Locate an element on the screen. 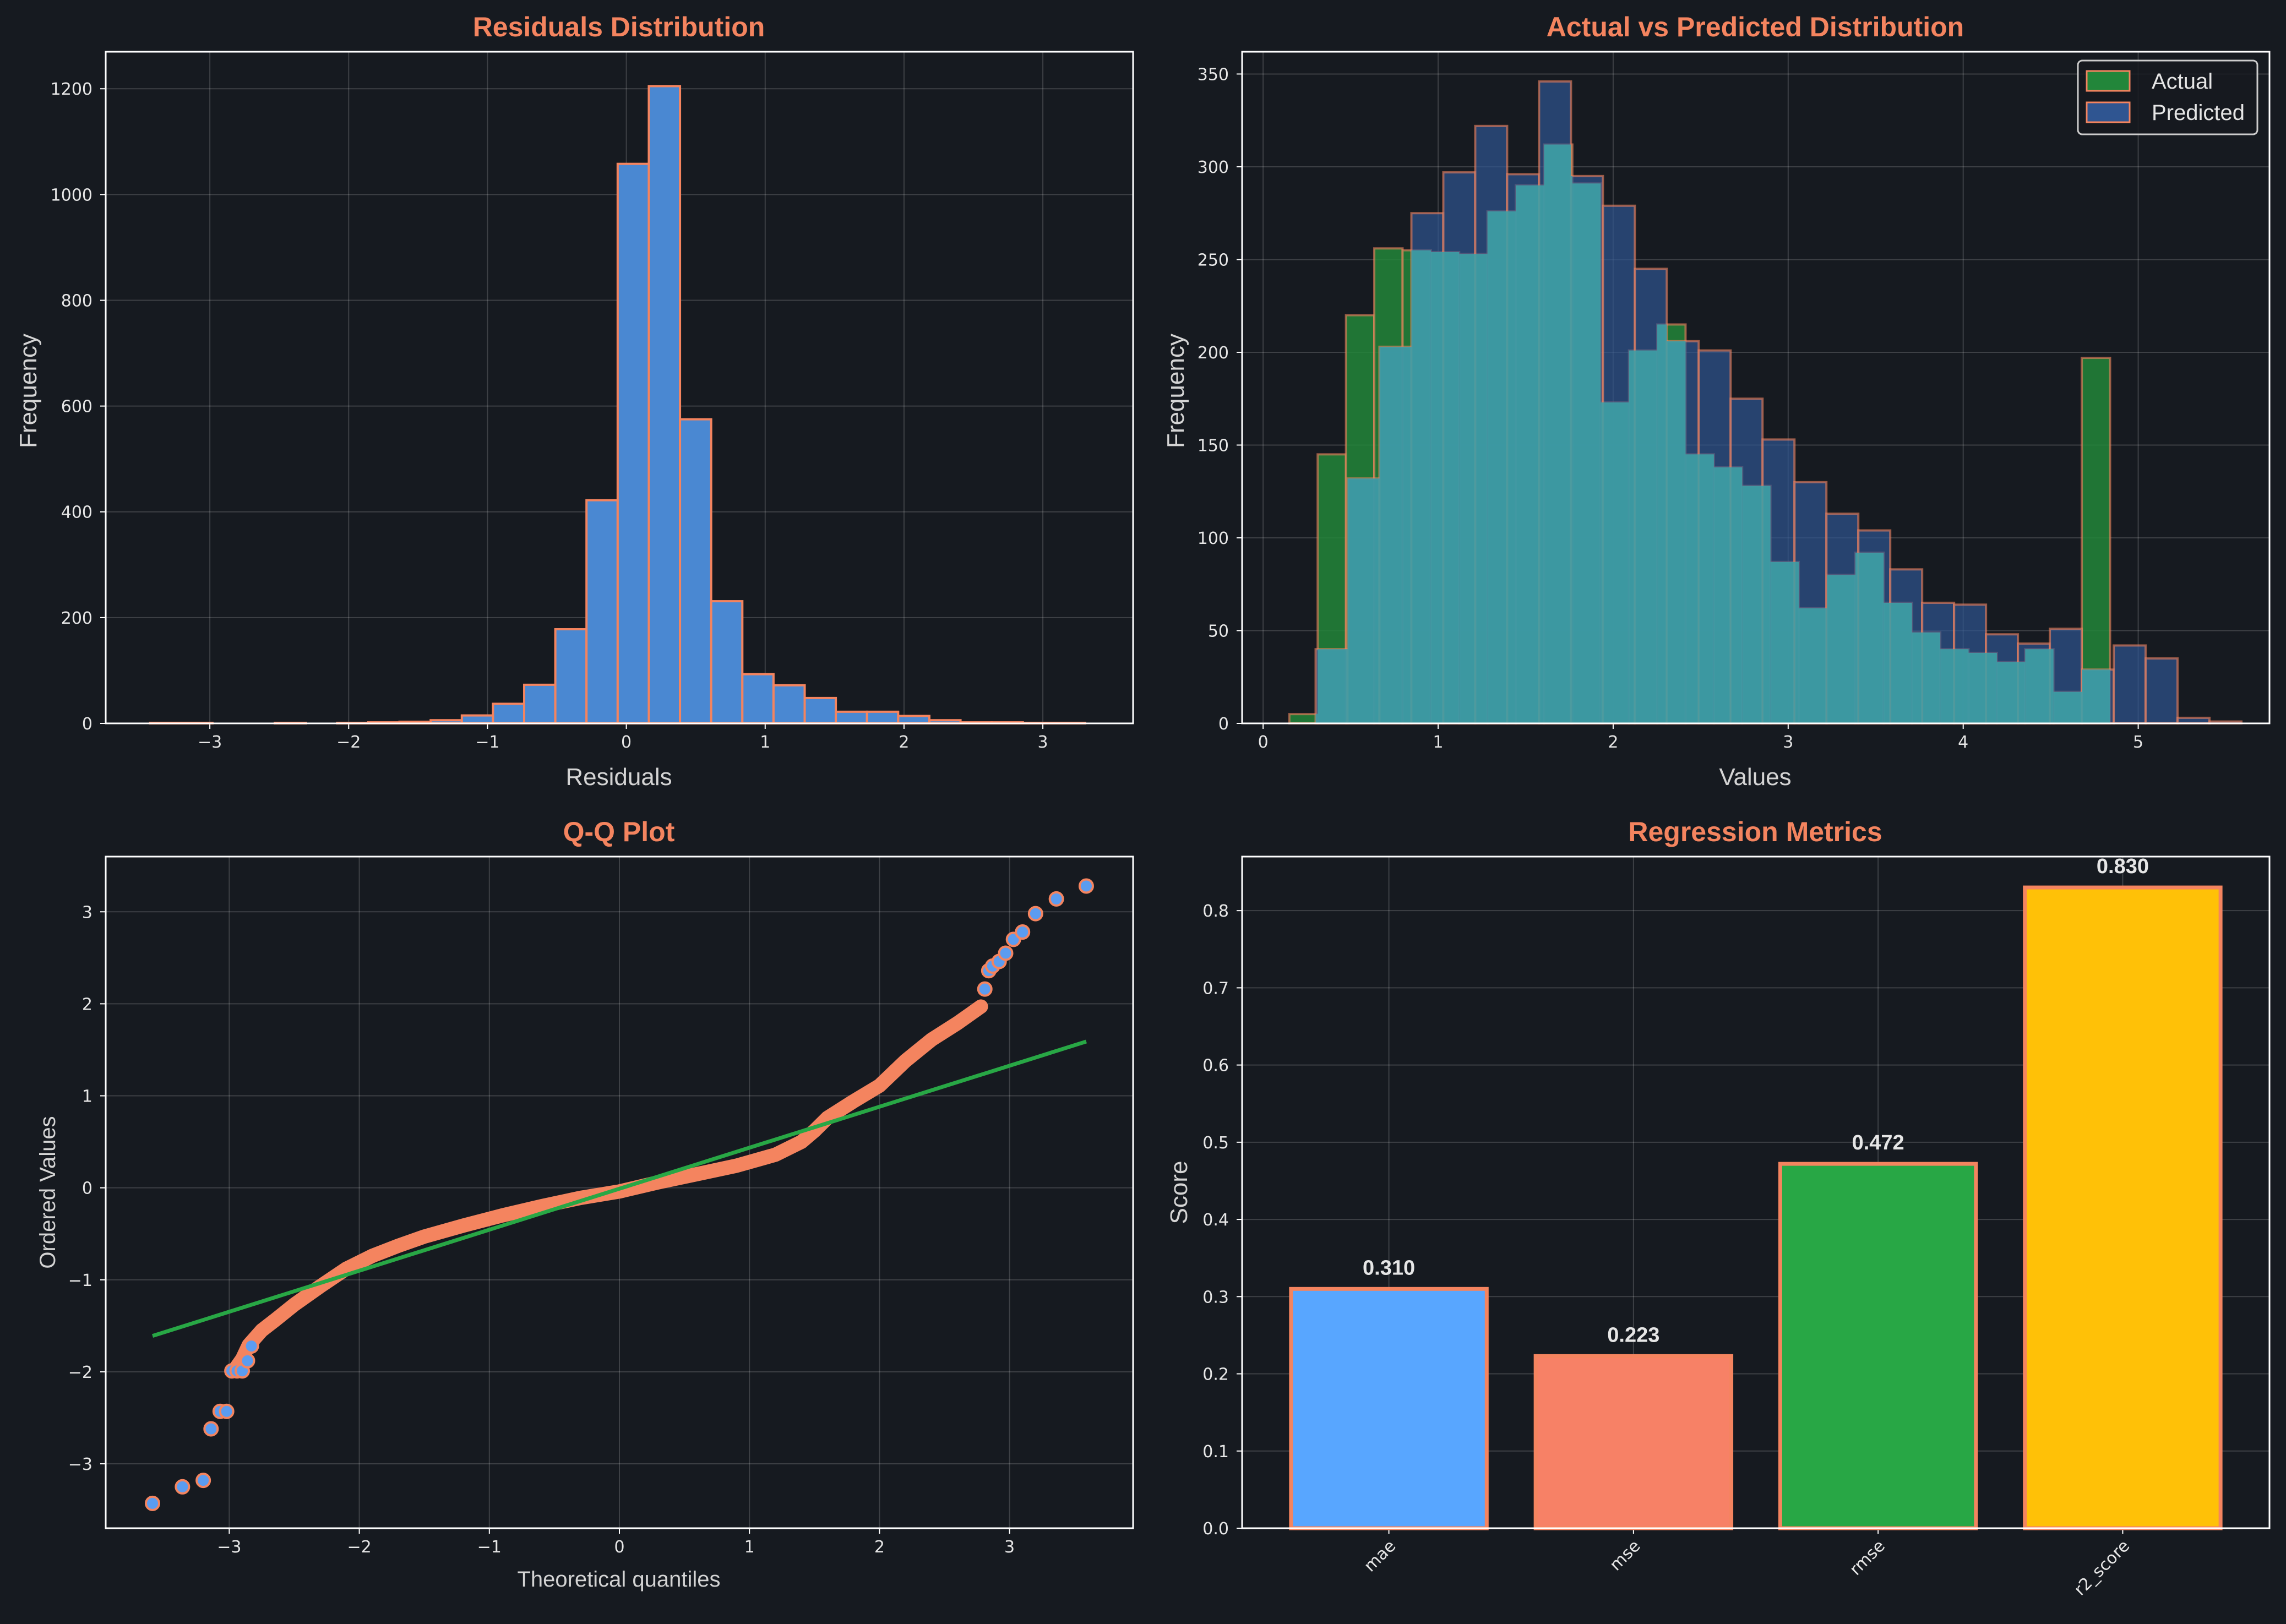 This screenshot has width=2286, height=1624. residuals-xtick-label: 0 is located at coordinates (626, 743).